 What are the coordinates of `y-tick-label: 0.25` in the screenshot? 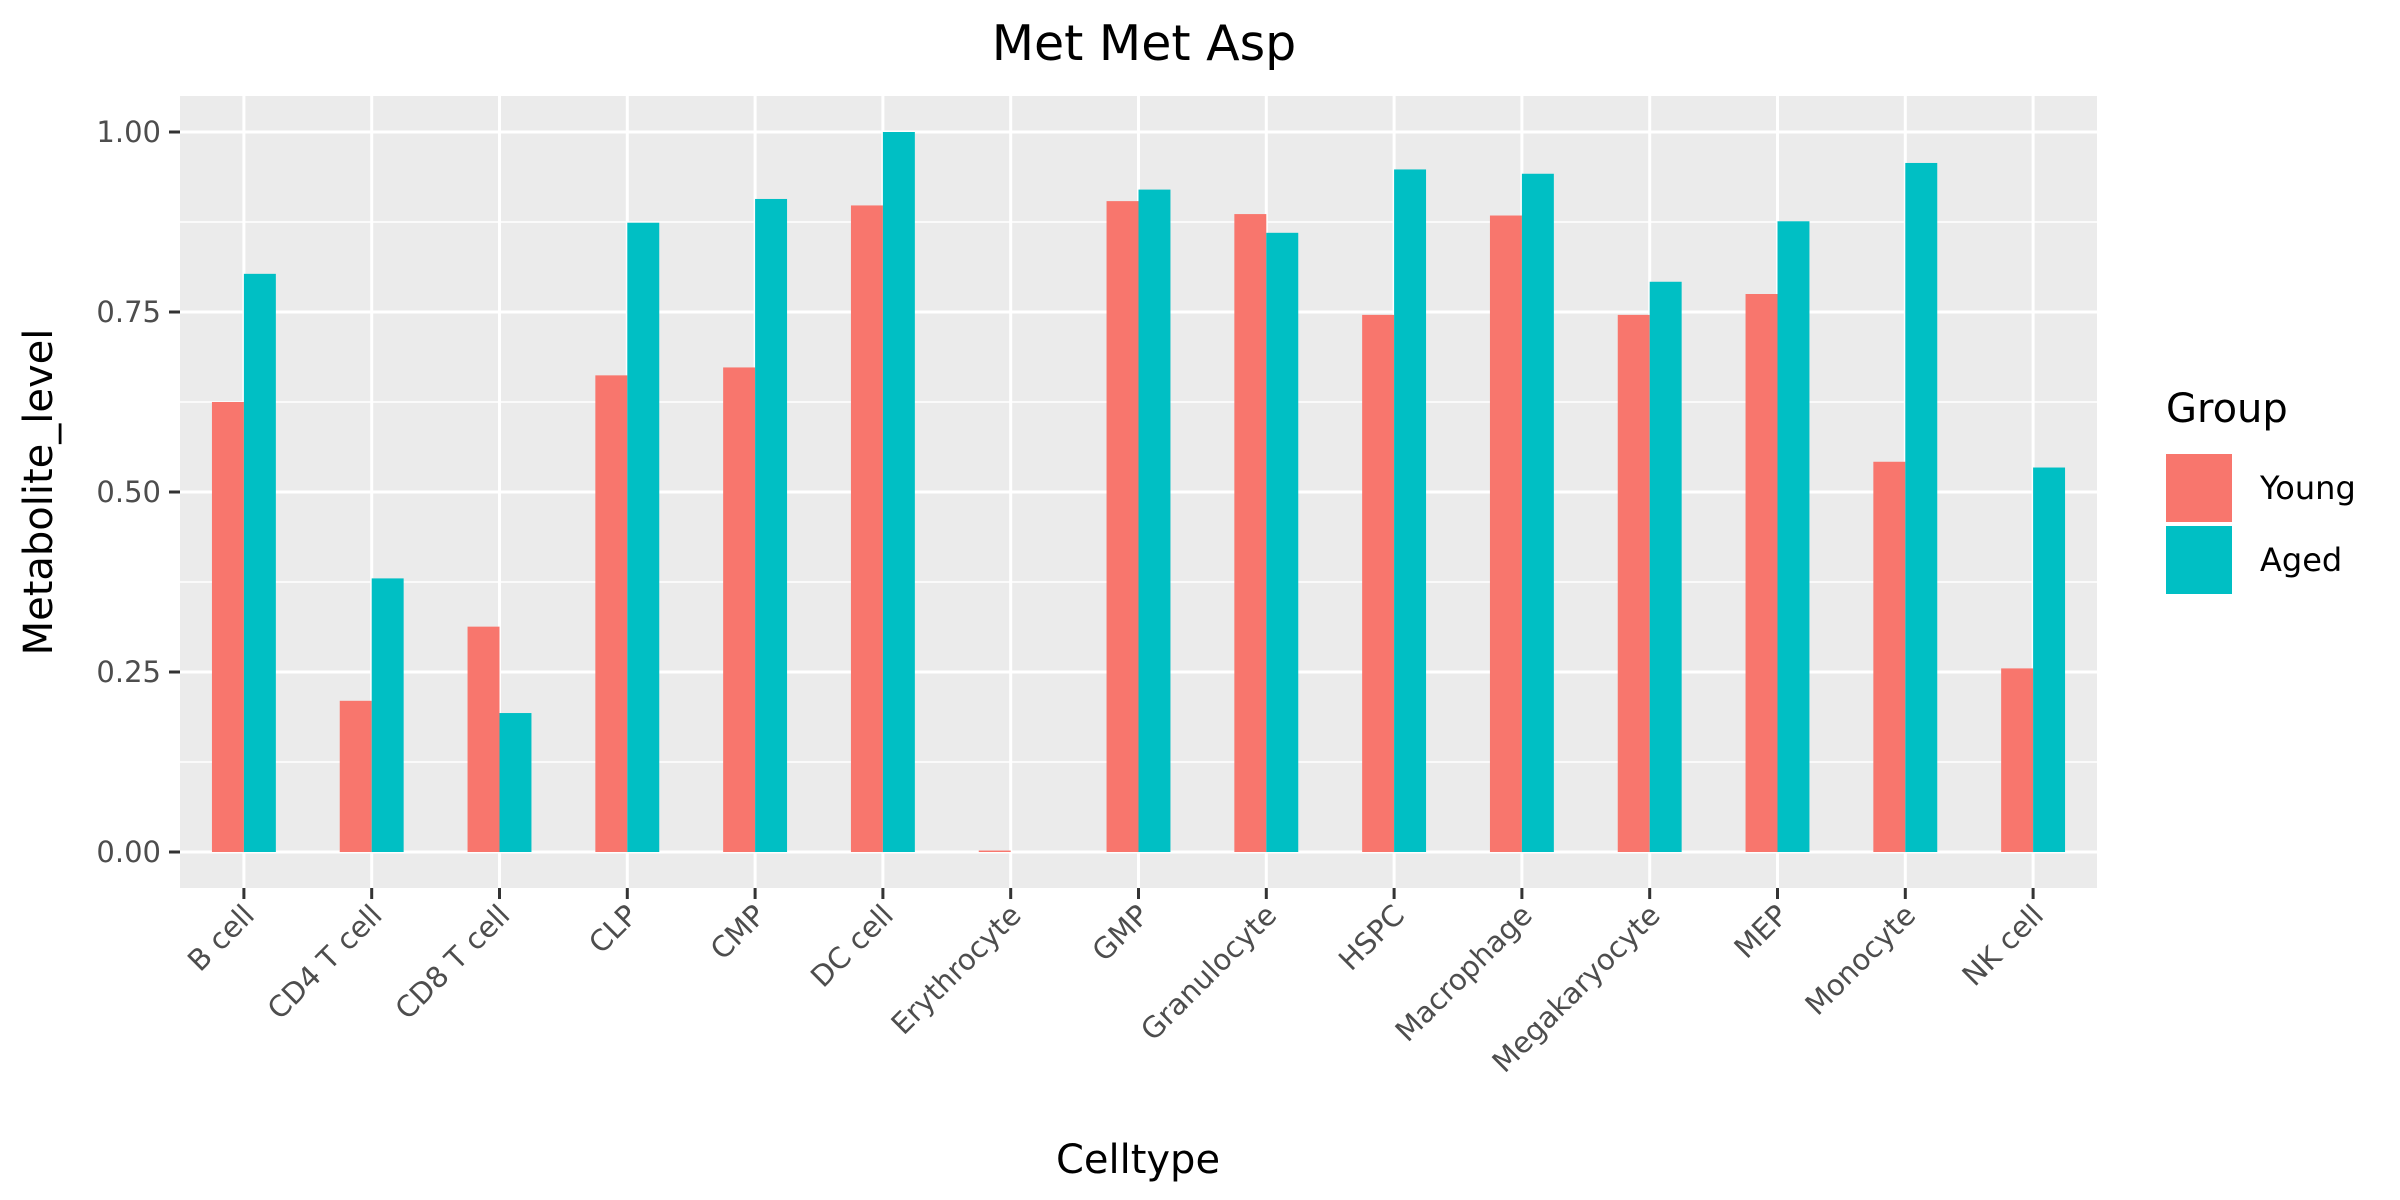 It's located at (128, 672).